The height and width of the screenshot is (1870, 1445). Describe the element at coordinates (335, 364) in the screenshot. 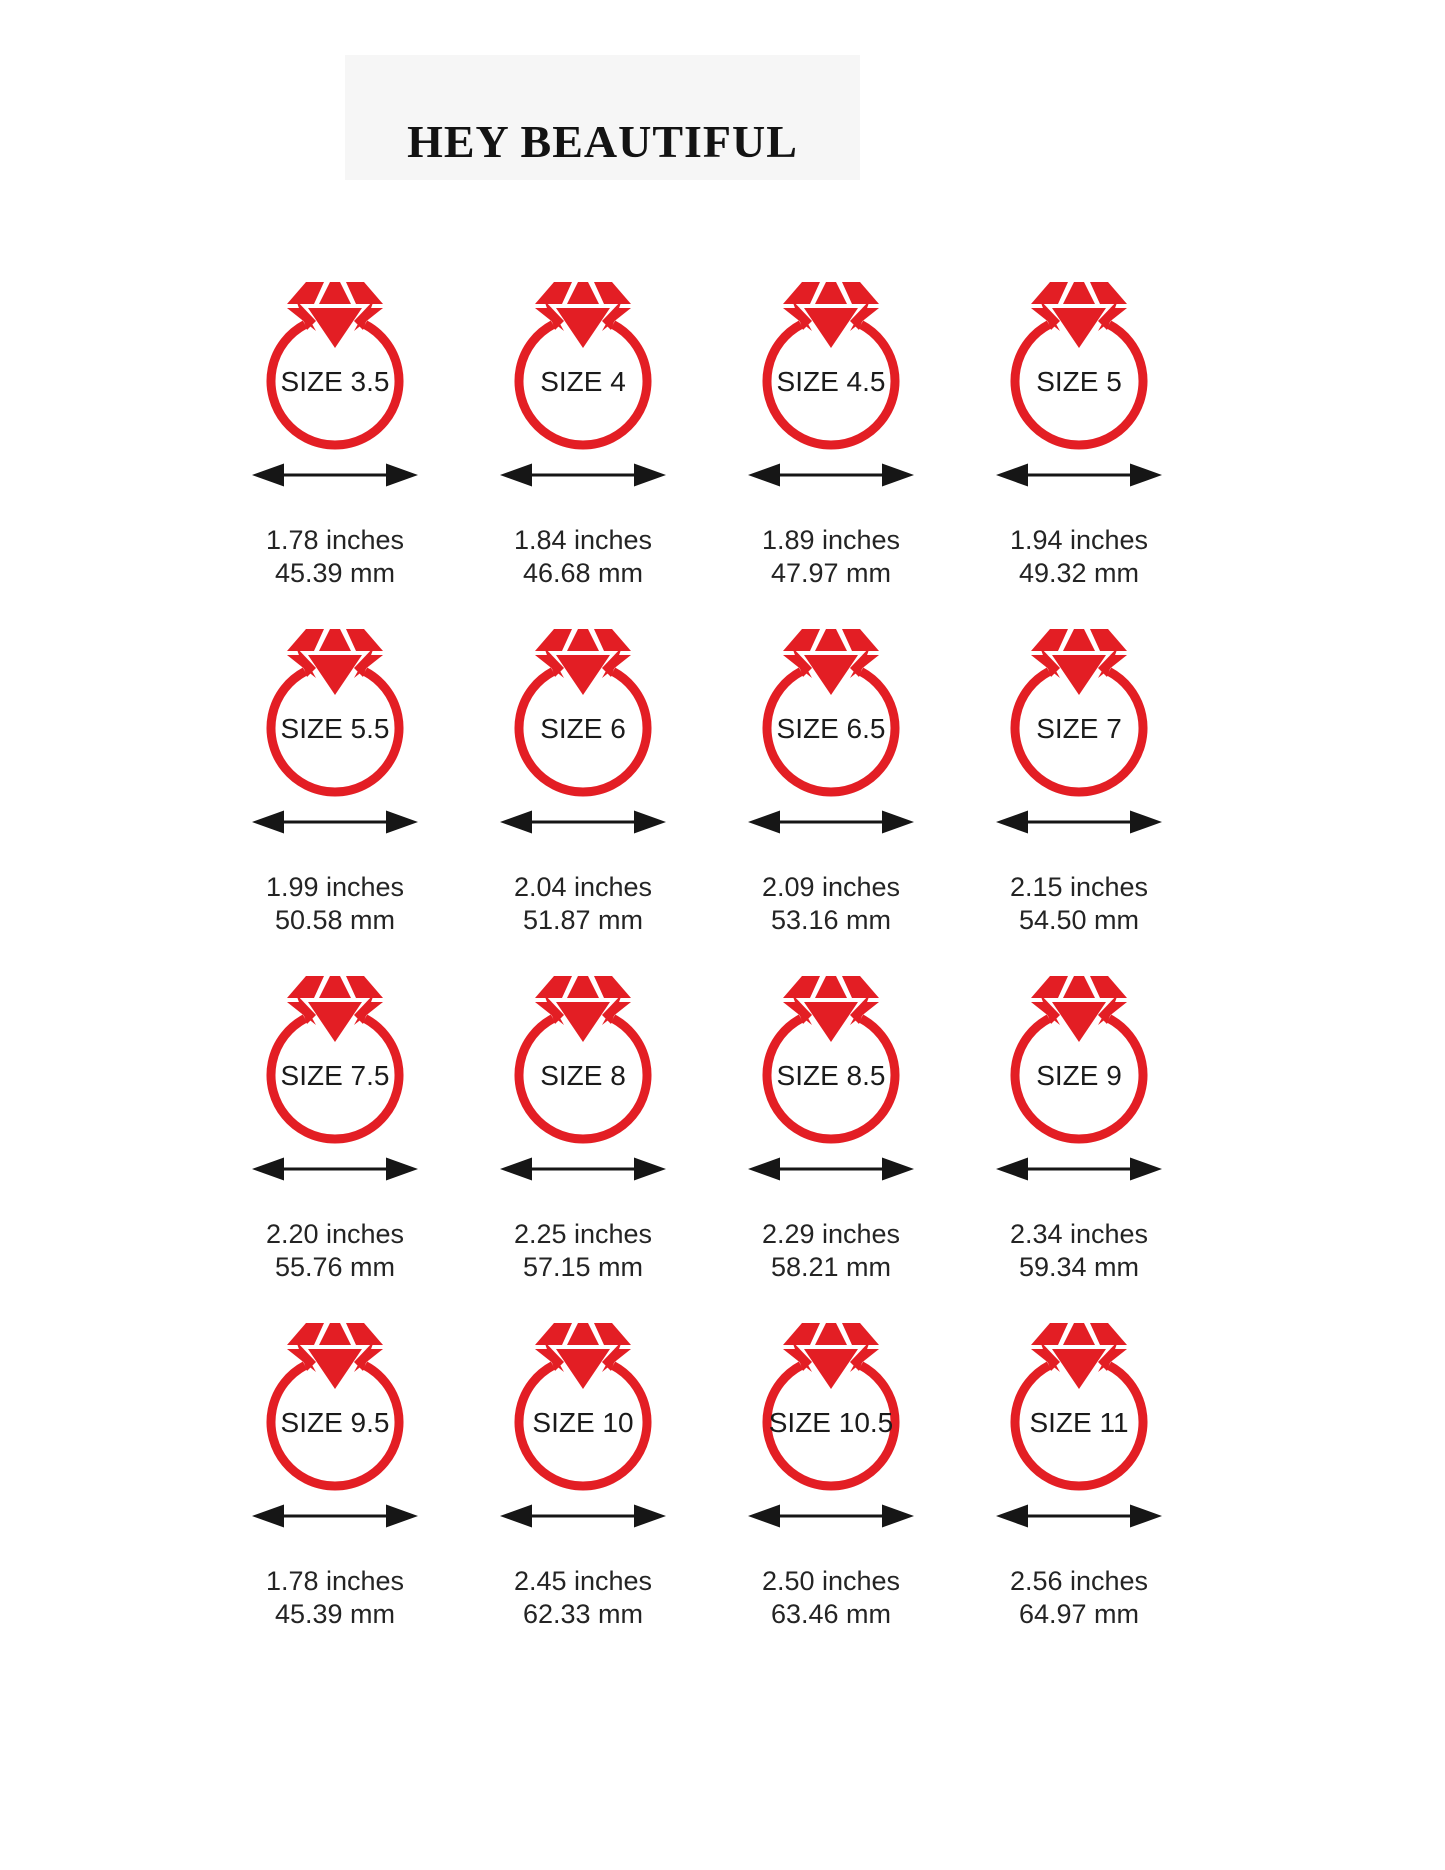

I see `diamond-ring-icon: SIZE 3.5` at that location.